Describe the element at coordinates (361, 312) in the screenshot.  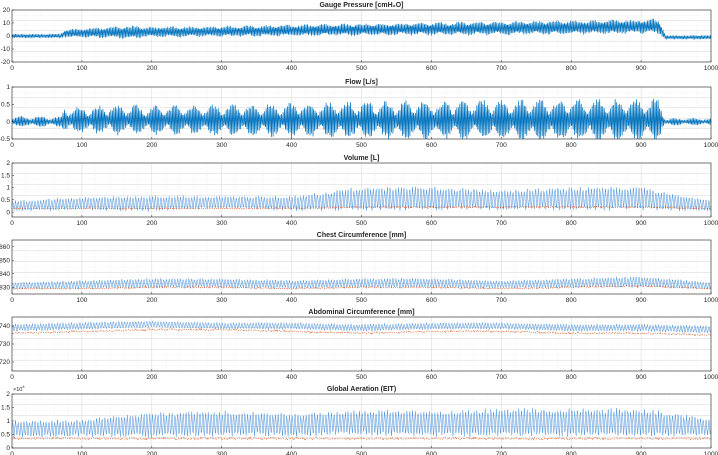
I see `chart-title: Abdominal Circumference [mm]` at that location.